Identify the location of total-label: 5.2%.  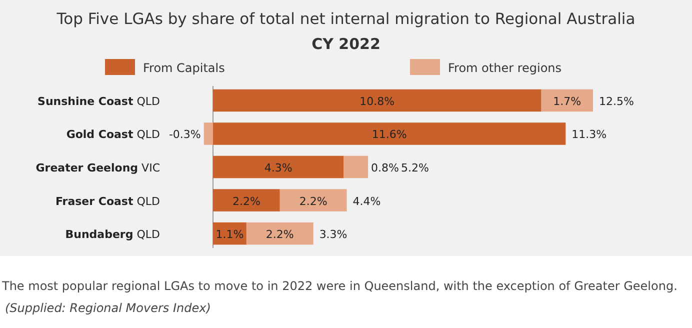
(415, 168).